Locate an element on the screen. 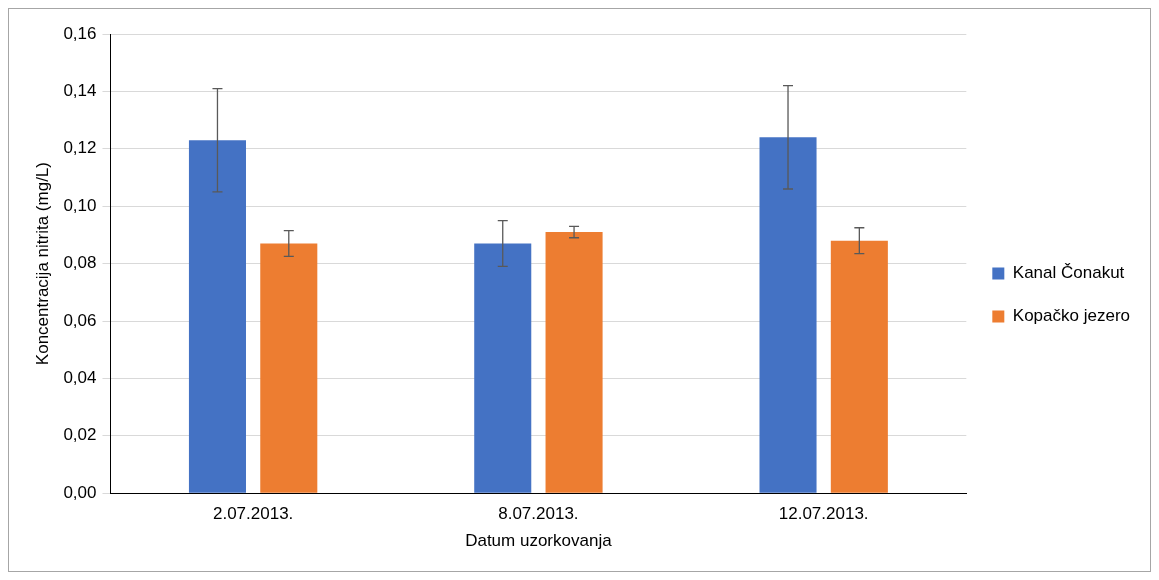 This screenshot has height=580, width=1159. legend-label: Kopačko jezero is located at coordinates (1071, 316).